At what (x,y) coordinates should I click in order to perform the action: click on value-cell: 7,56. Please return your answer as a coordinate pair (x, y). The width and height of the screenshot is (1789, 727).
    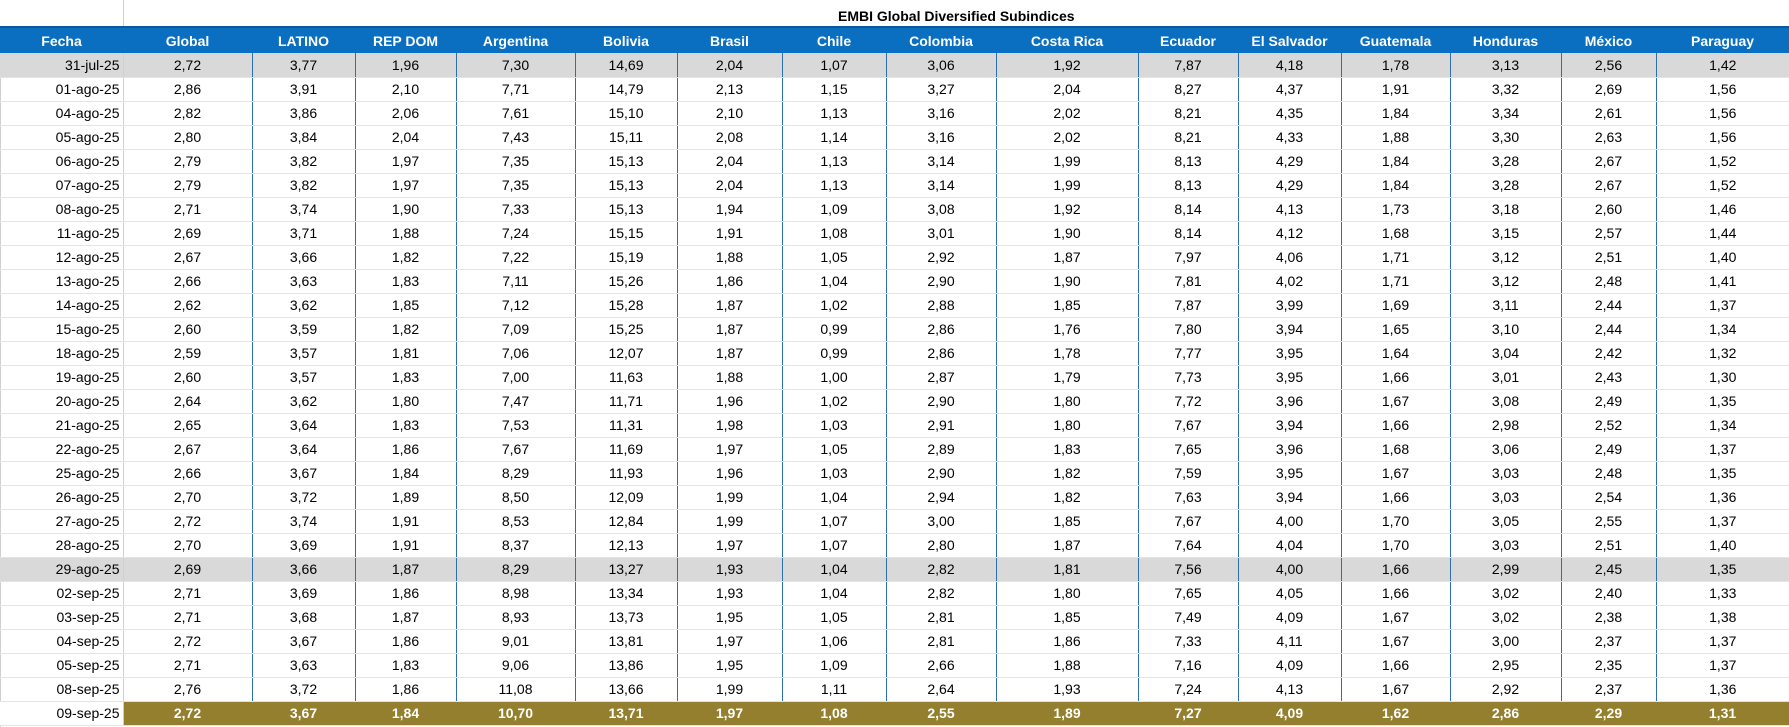
    Looking at the image, I should click on (1188, 569).